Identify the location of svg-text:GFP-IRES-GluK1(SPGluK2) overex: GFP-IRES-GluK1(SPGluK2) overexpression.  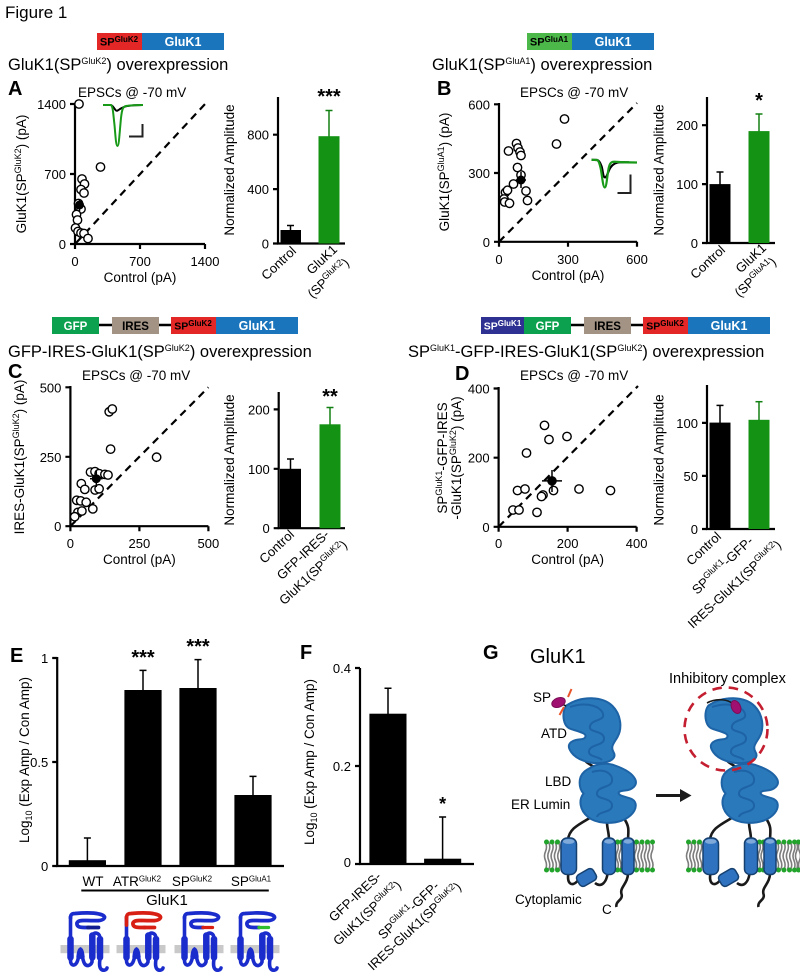
(160, 352).